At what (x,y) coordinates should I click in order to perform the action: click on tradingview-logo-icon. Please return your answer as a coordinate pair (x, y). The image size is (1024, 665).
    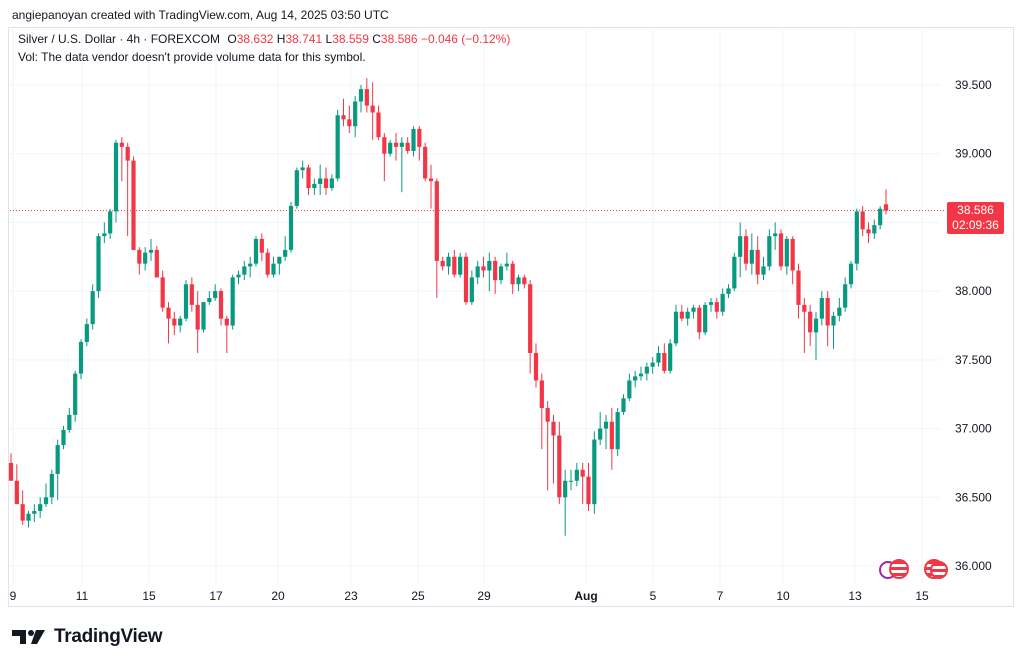
    Looking at the image, I should click on (28, 637).